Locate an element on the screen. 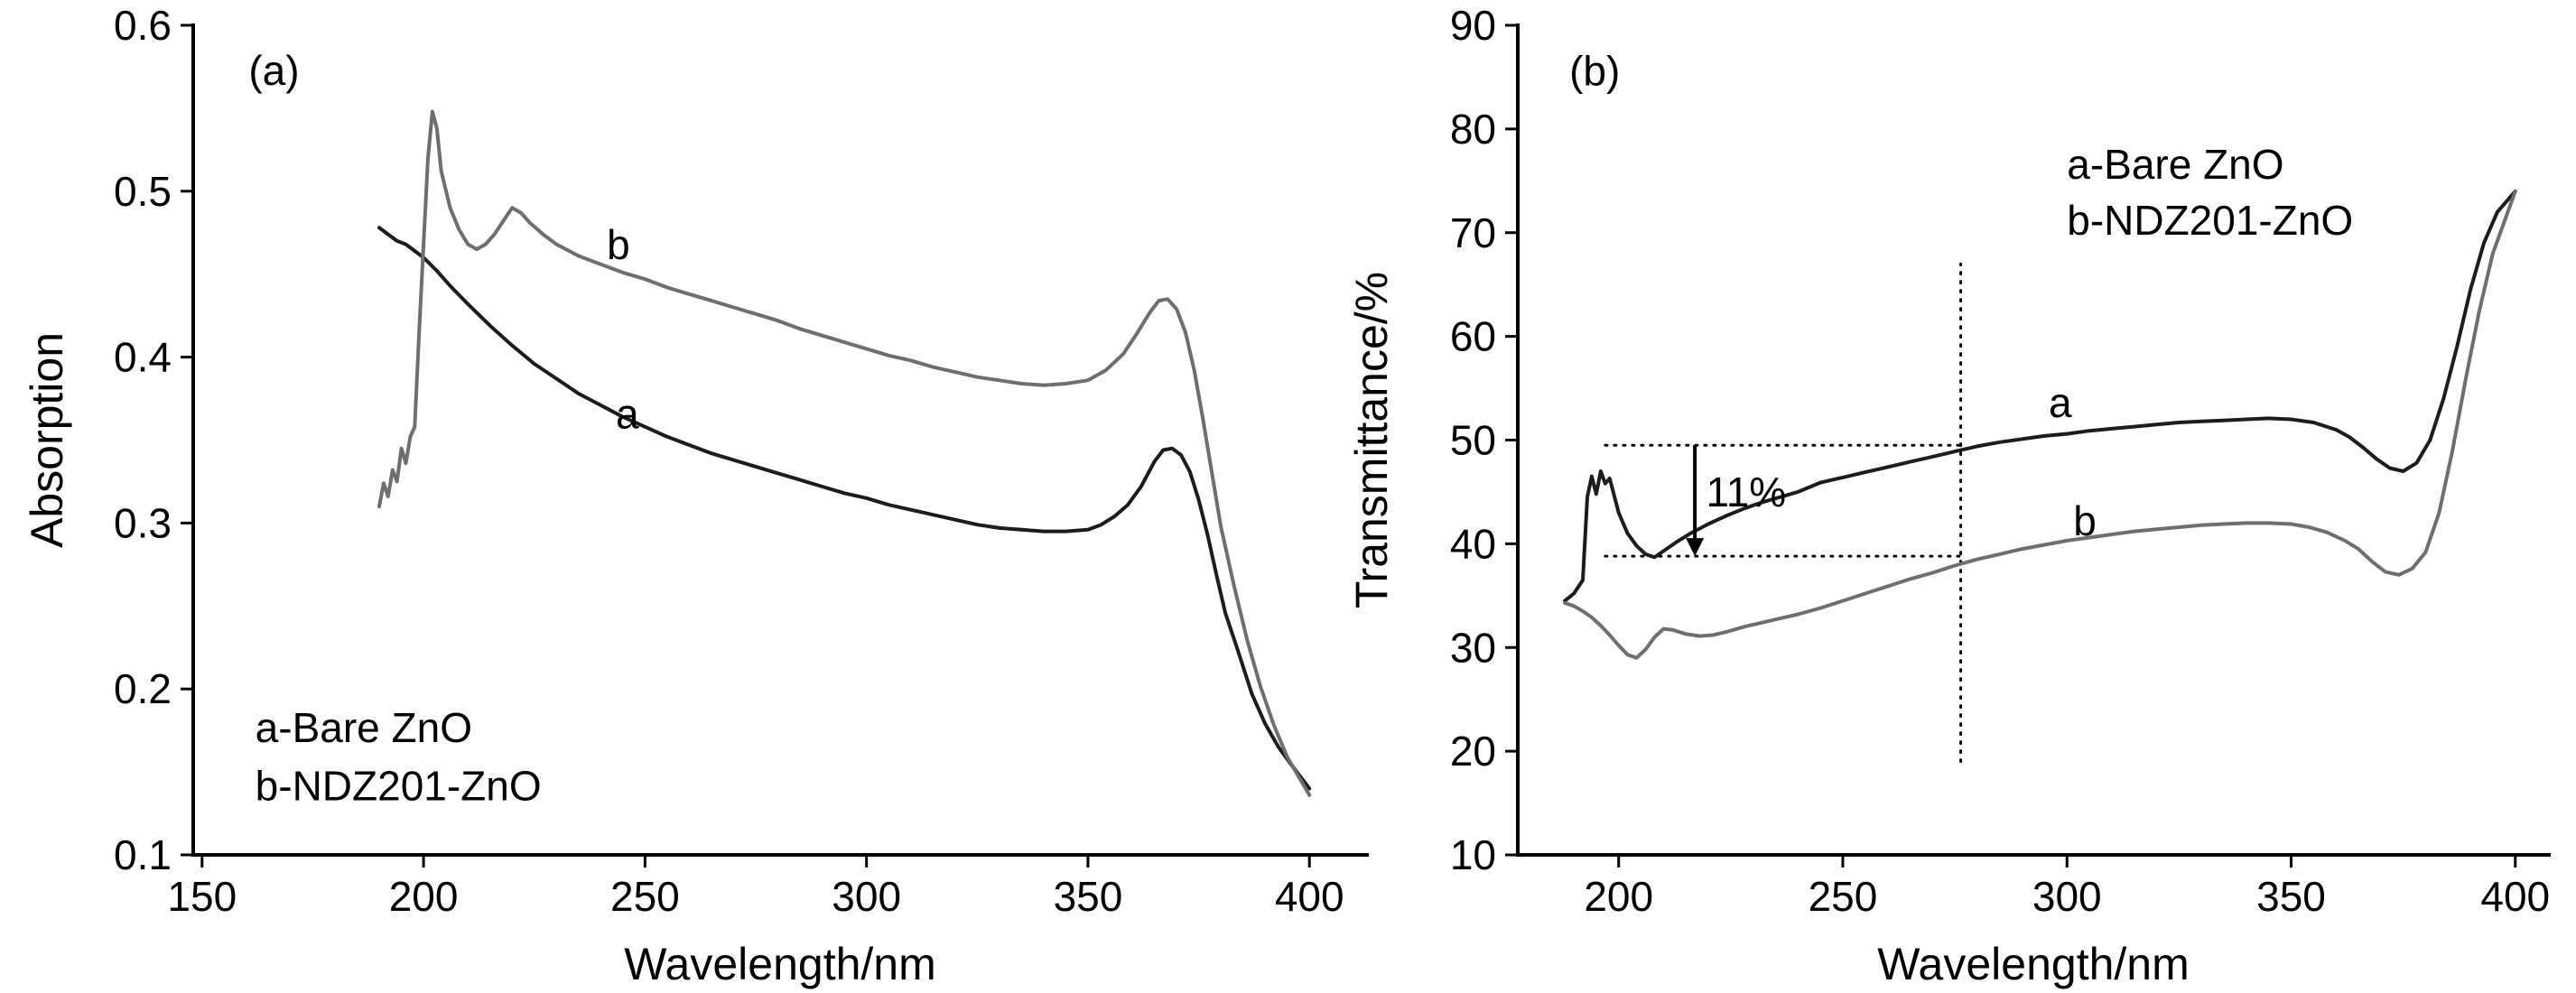 This screenshot has height=993, width=2576. y-tick-label: 20 is located at coordinates (1473, 751).